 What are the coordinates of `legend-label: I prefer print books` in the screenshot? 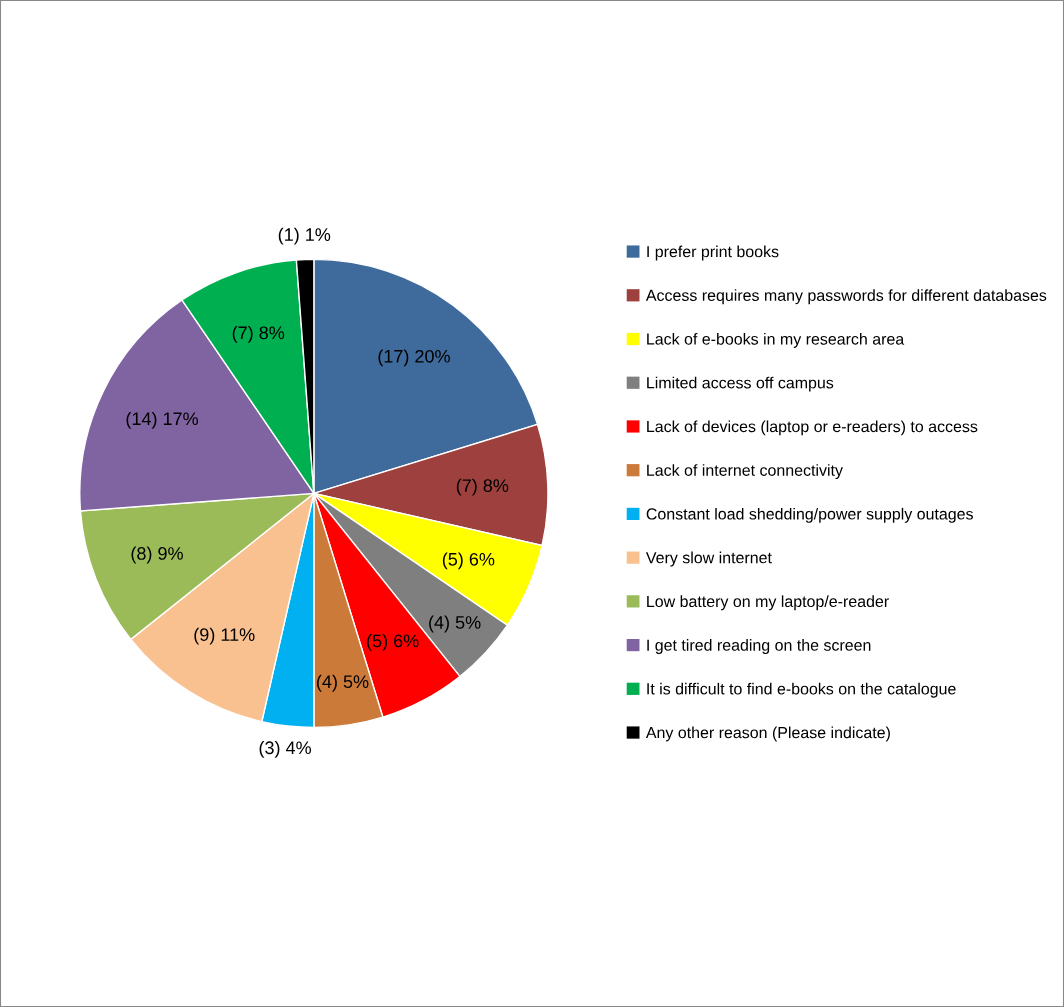 It's located at (713, 253).